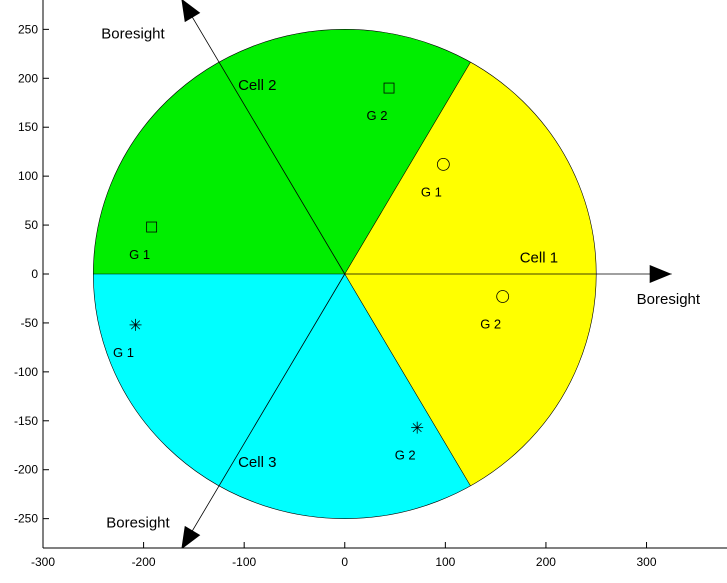  I want to click on point-cell-3-g-1-label: G 1, so click(123, 352).